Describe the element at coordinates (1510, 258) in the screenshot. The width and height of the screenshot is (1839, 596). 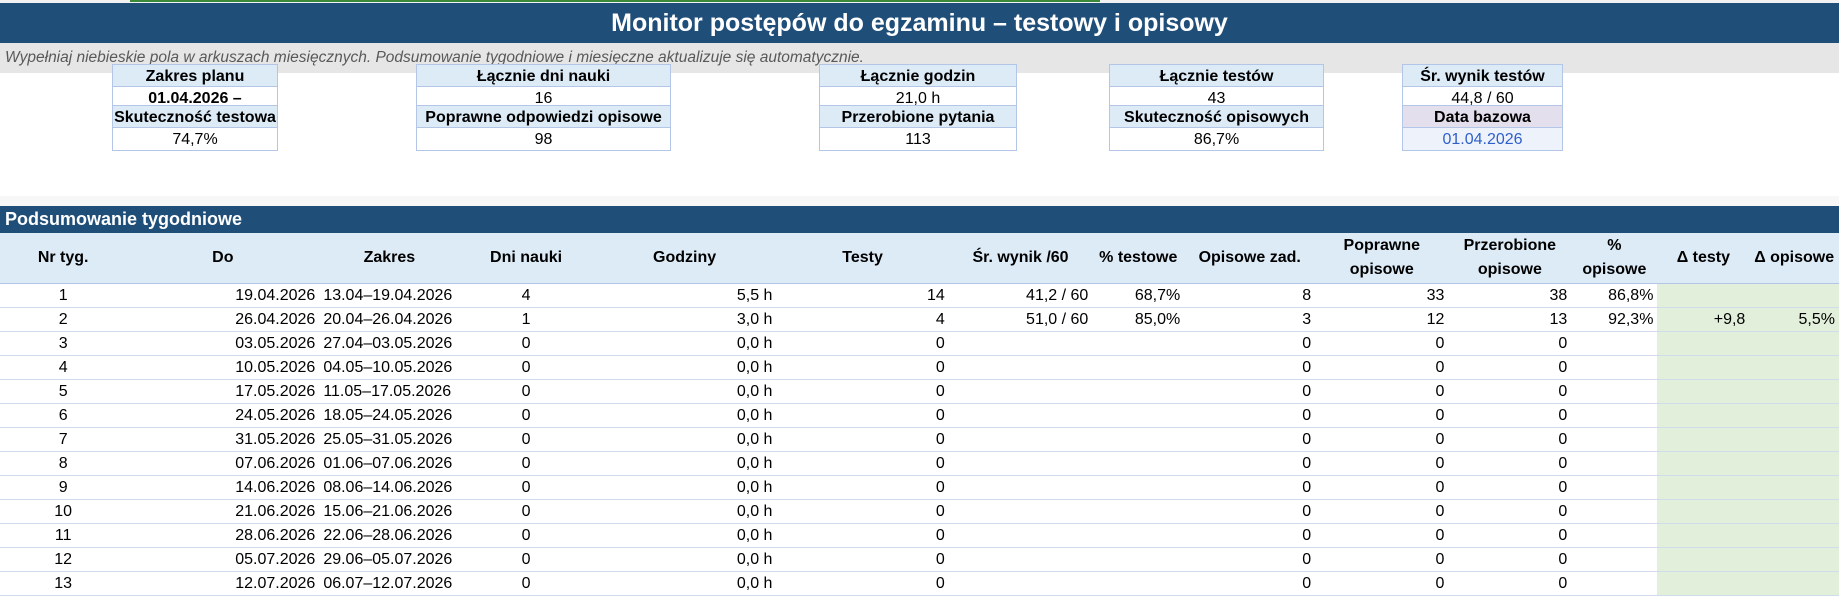
I see `col-header-przerobione-opisowe: Przerobione opisowe` at that location.